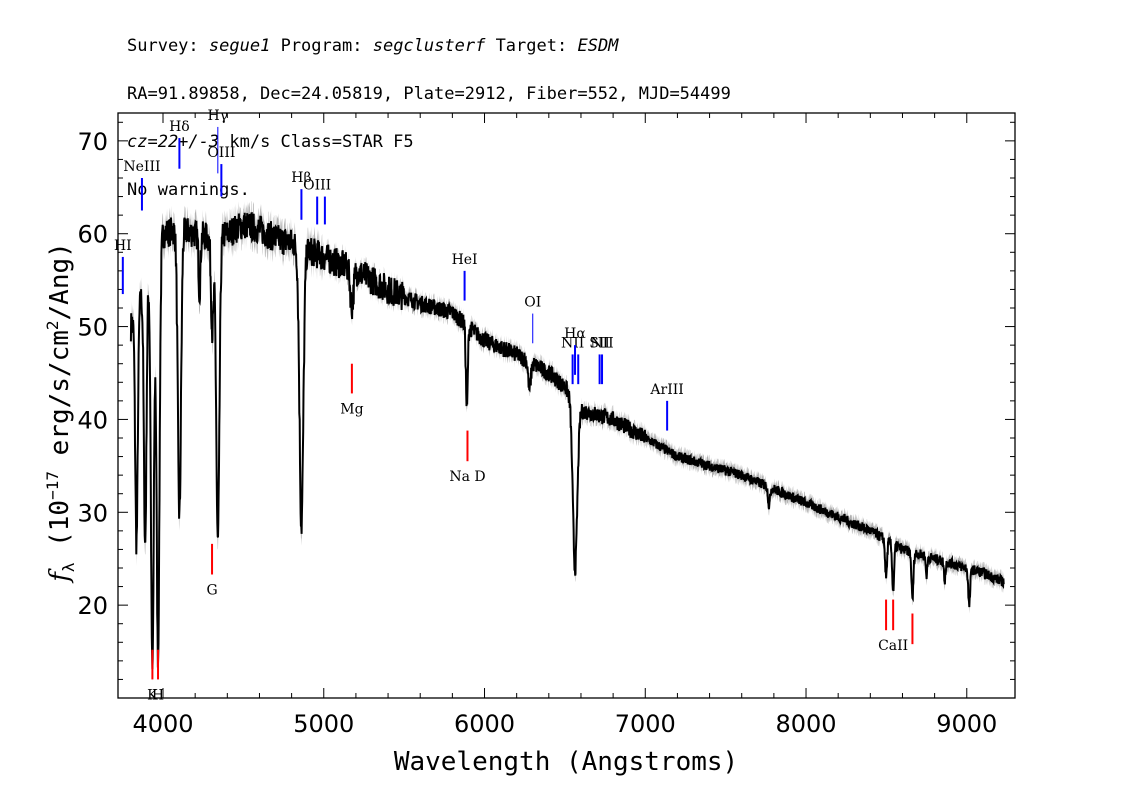 The width and height of the screenshot is (1134, 810). Describe the element at coordinates (966, 724) in the screenshot. I see `x-tick-label: 9000` at that location.